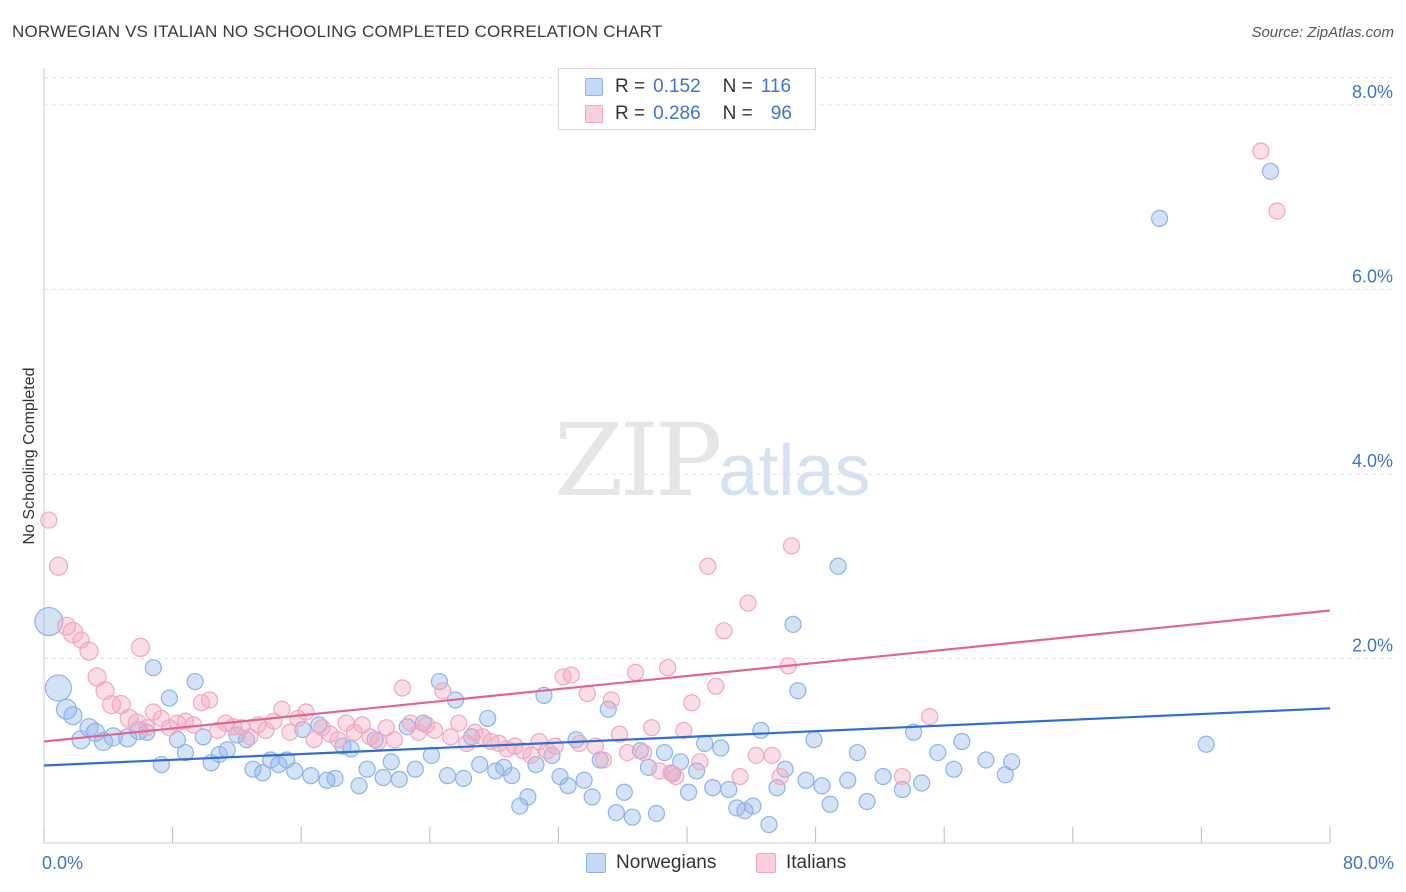 This screenshot has height=892, width=1406. What do you see at coordinates (1372, 276) in the screenshot?
I see `y-tick-label: 6.0%` at bounding box center [1372, 276].